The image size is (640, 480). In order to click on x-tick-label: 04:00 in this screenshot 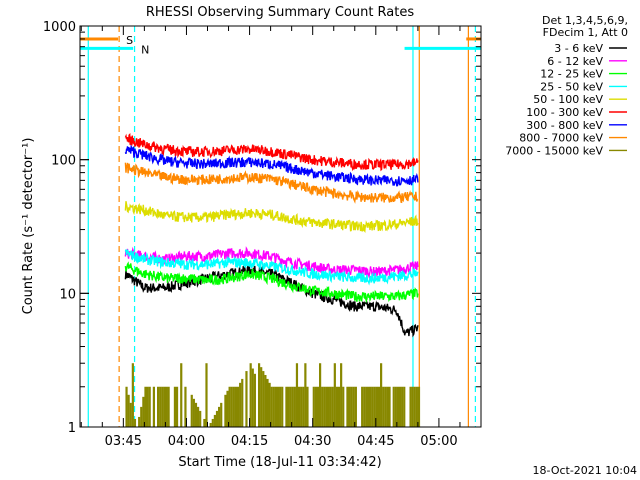, I will do `click(186, 441)`.